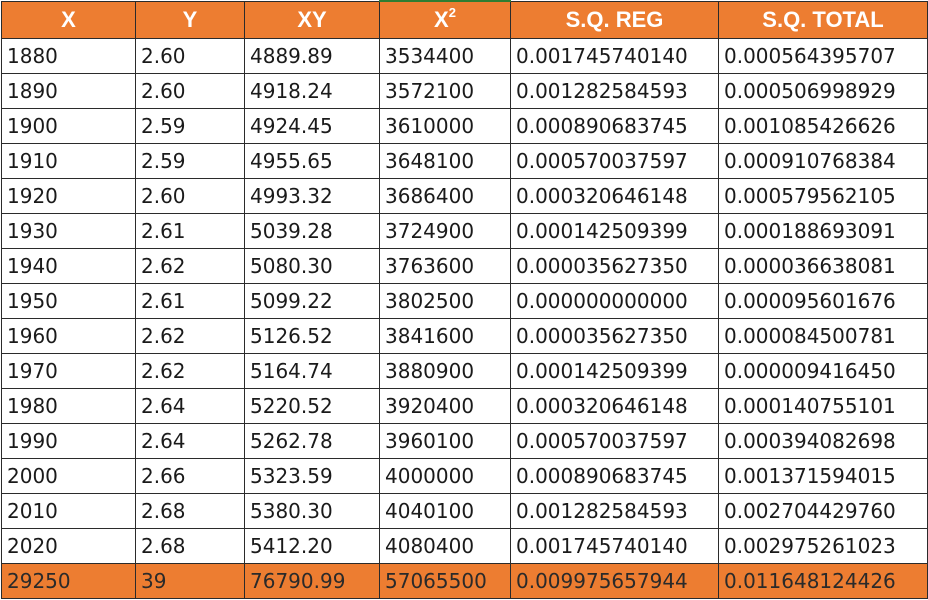  Describe the element at coordinates (823, 56) in the screenshot. I see `cell-sq-total: 0.000564395707` at that location.